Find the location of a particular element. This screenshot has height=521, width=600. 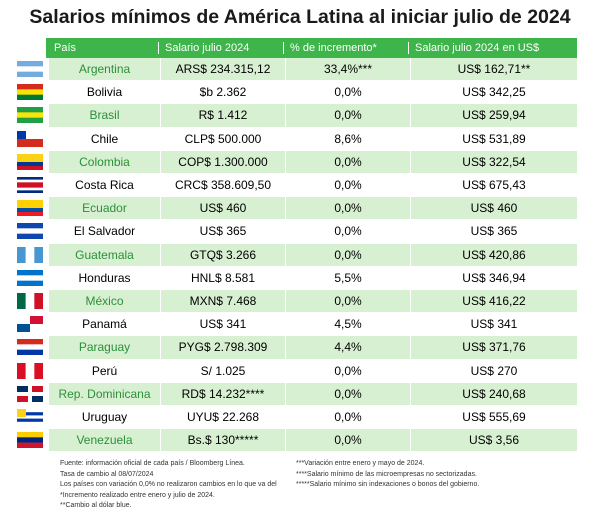

table-row: El Salvador US$ 365 0,0% US$ 365 is located at coordinates (294, 231).